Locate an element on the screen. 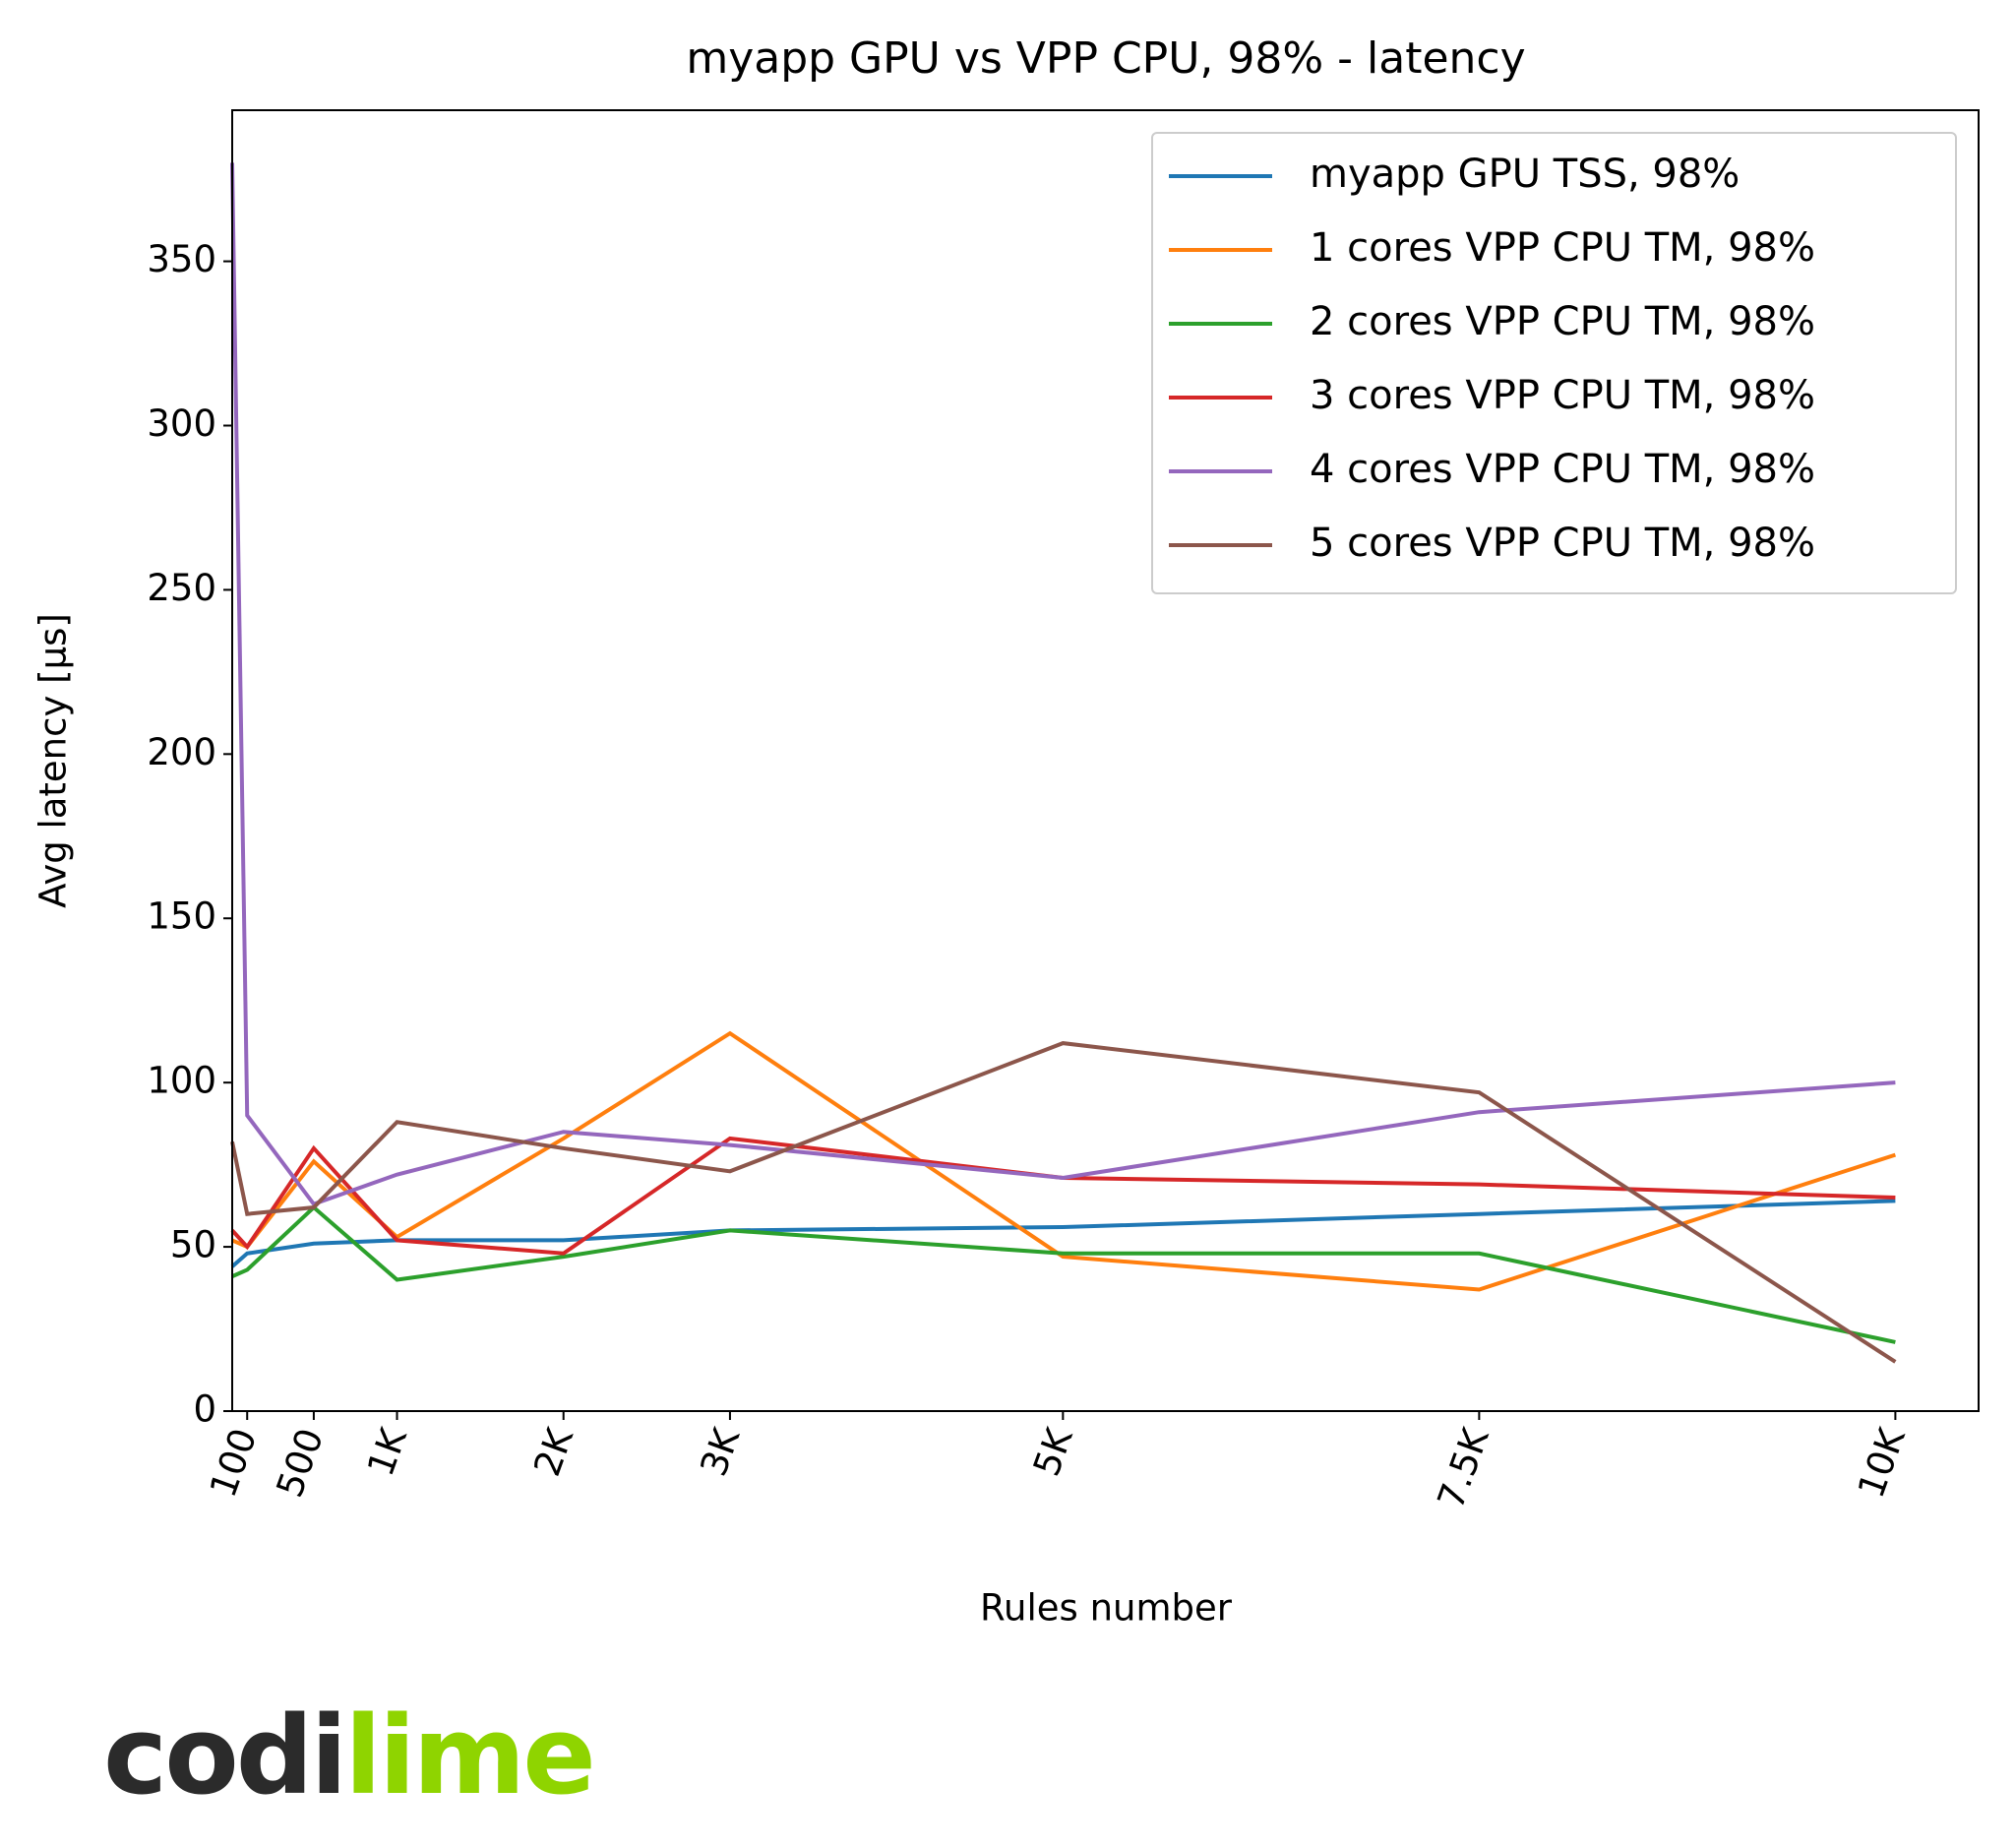 The width and height of the screenshot is (2015, 1848). logo: codilime is located at coordinates (348, 1755).